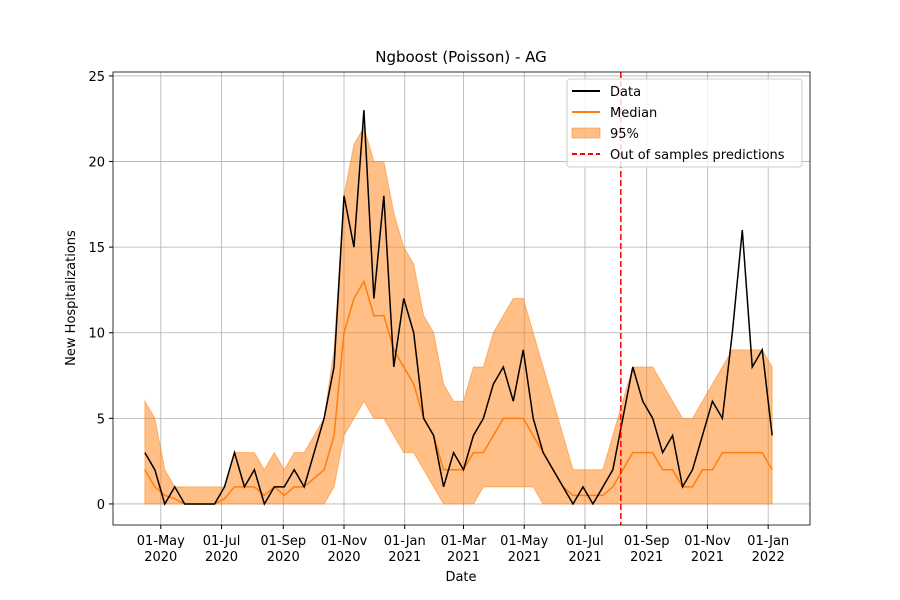 Image resolution: width=900 pixels, height=600 pixels. What do you see at coordinates (96, 77) in the screenshot?
I see `y-tick-label: 25` at bounding box center [96, 77].